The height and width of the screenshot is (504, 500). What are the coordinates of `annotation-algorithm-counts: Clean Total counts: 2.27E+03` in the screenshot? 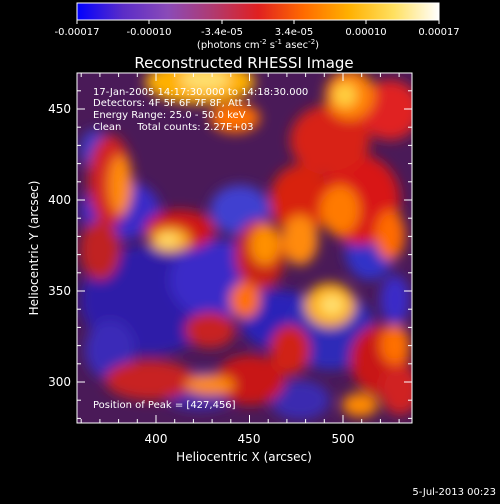 It's located at (173, 127).